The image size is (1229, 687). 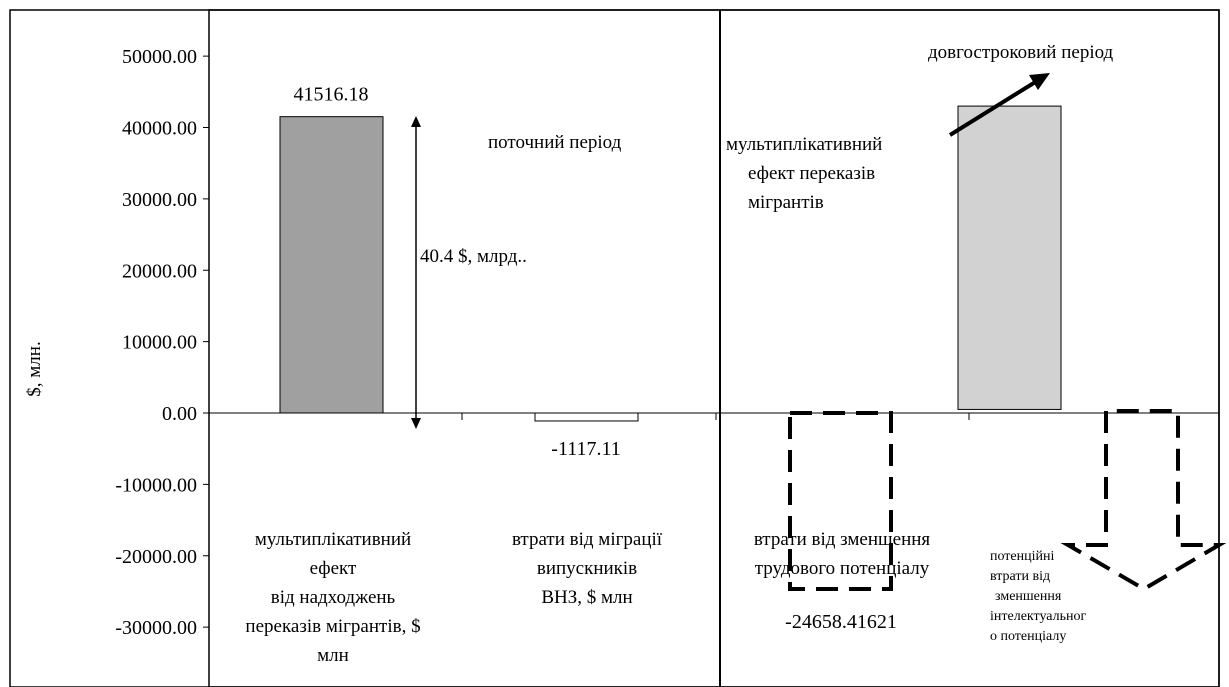 What do you see at coordinates (586, 417) in the screenshot?
I see `bar-graduate-loss` at bounding box center [586, 417].